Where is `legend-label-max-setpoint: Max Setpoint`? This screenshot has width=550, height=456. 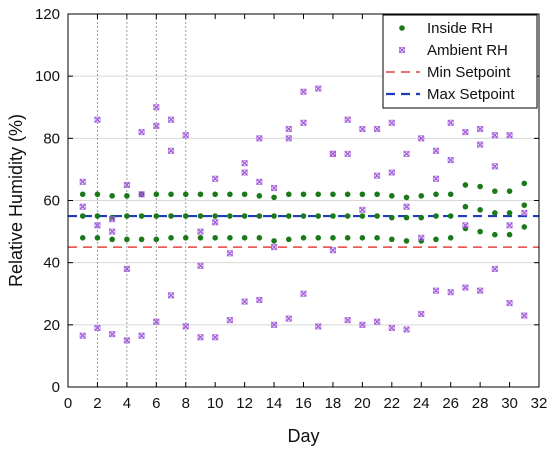
legend-label-max-setpoint: Max Setpoint is located at coordinates (471, 94).